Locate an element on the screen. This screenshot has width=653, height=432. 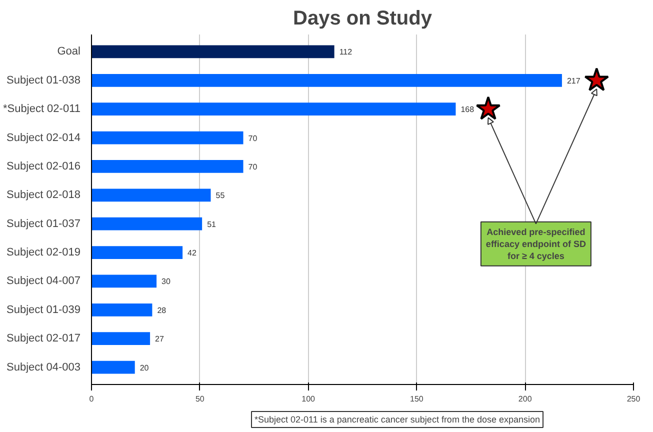
data-label: 51 is located at coordinates (212, 224).